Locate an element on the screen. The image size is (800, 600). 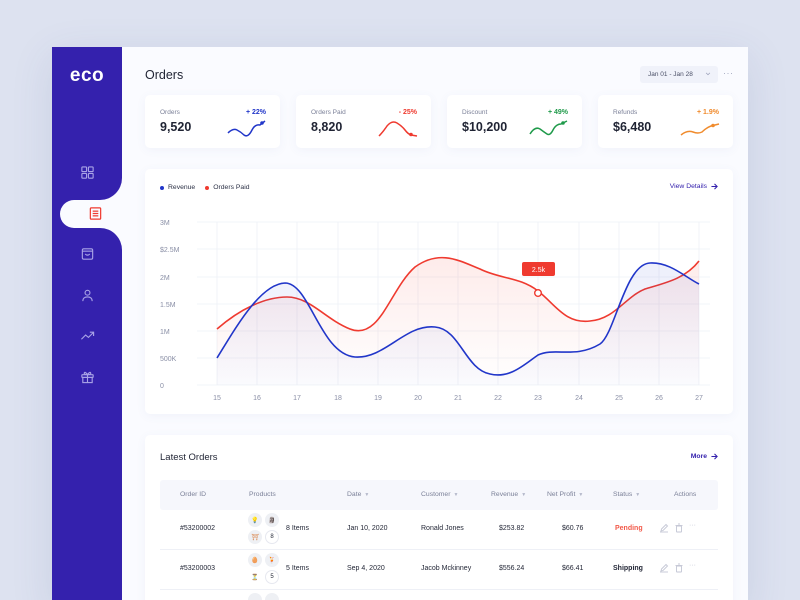
order-date: Sep 4, 2020 is located at coordinates (366, 568).